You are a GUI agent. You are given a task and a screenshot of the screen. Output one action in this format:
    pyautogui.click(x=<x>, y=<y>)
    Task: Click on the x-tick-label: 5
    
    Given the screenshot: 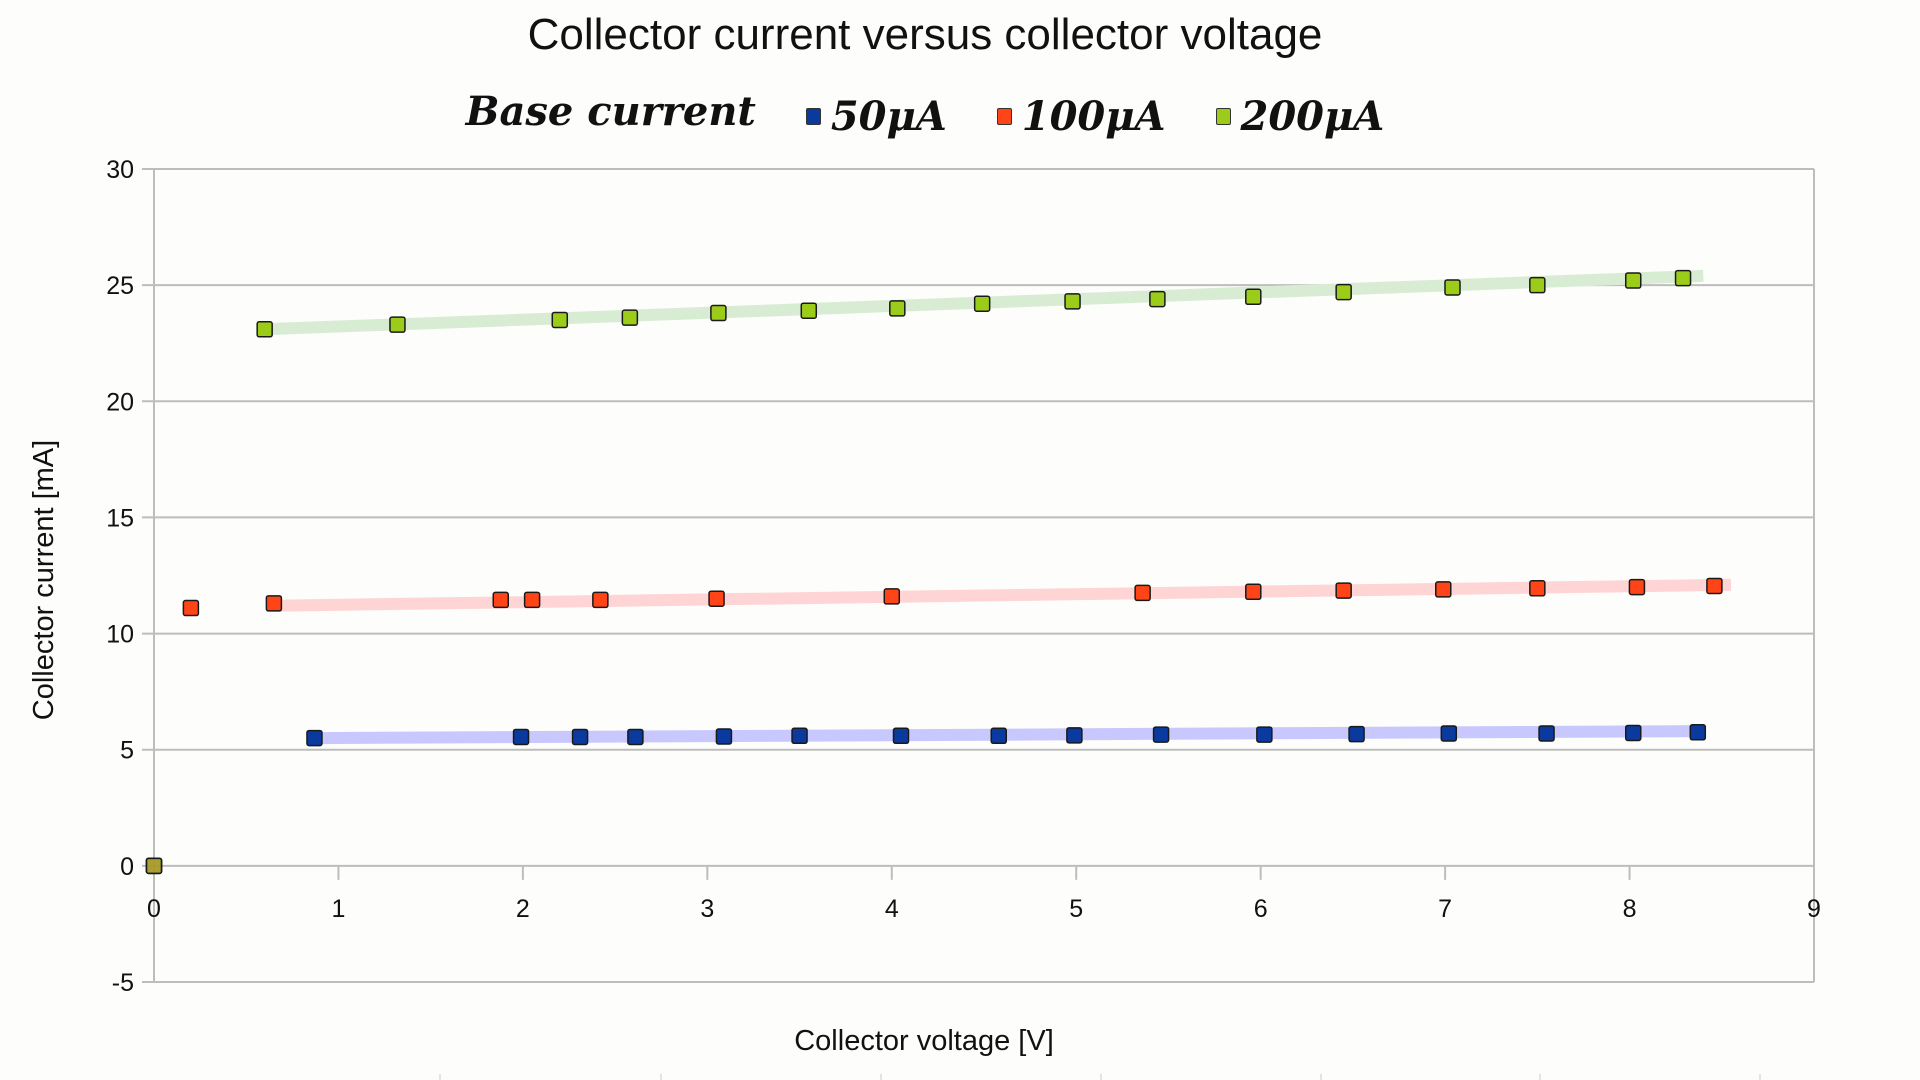 What is the action you would take?
    pyautogui.click(x=1076, y=909)
    